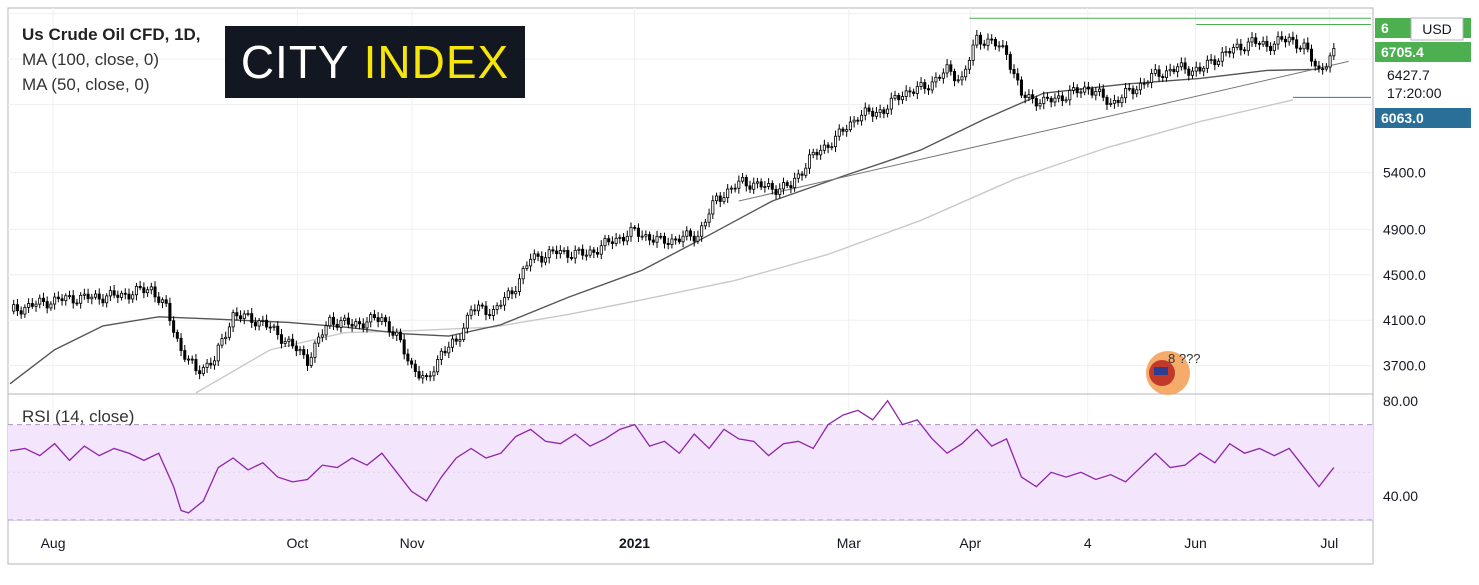 Image resolution: width=1479 pixels, height=585 pixels. I want to click on logo-index-text: INDEX, so click(436, 62).